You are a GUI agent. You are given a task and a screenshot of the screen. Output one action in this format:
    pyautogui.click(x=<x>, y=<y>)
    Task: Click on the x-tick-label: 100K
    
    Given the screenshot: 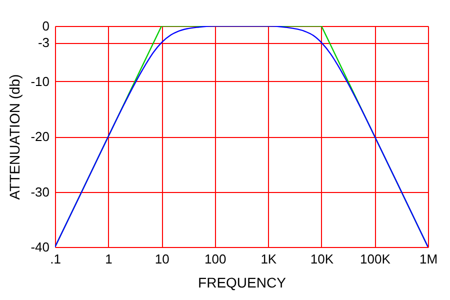 What is the action you would take?
    pyautogui.click(x=375, y=259)
    